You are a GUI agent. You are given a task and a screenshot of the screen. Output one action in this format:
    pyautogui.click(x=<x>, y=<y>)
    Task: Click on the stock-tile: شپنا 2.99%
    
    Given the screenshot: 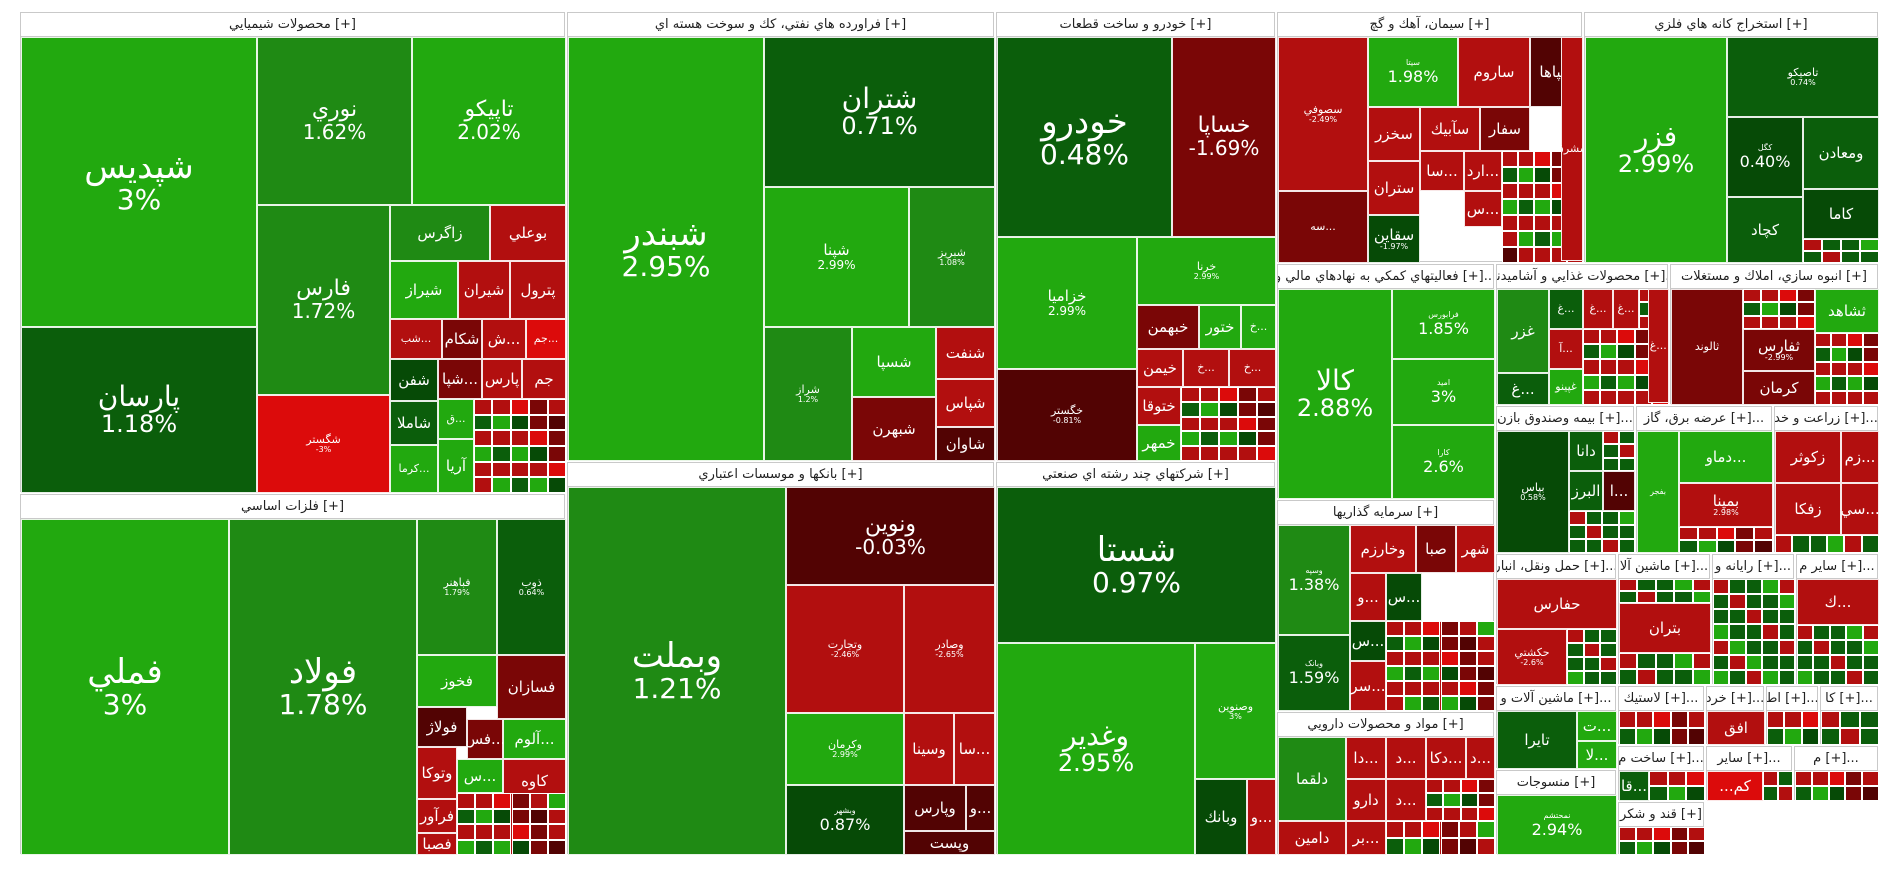 What is the action you would take?
    pyautogui.click(x=836, y=257)
    